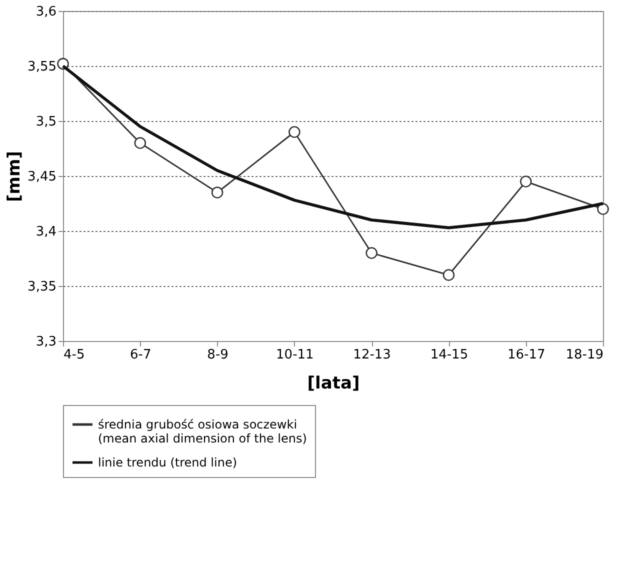  Describe the element at coordinates (46, 122) in the screenshot. I see `y-tick-label: 3,5` at that location.